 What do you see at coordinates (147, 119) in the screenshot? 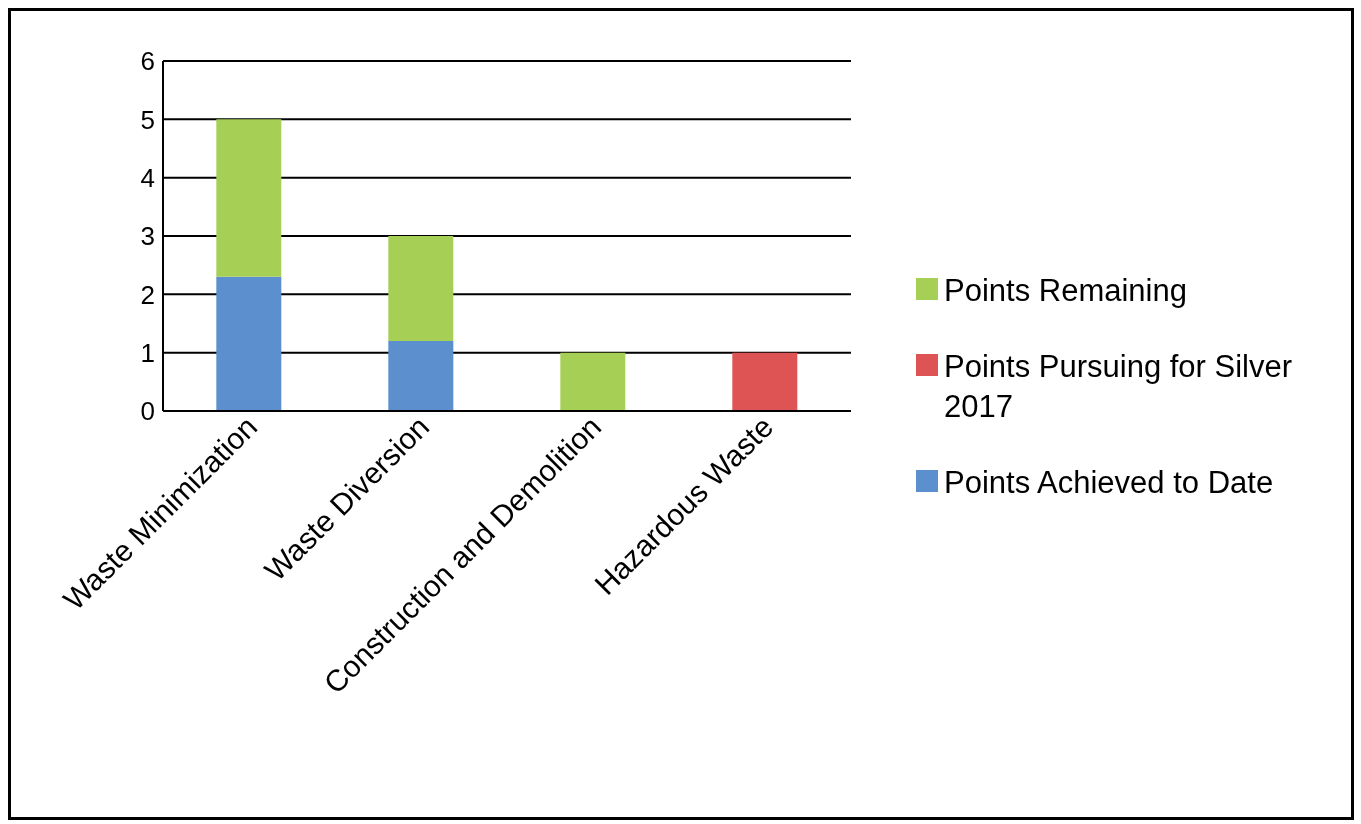
I see `y-tick-label: 5` at bounding box center [147, 119].